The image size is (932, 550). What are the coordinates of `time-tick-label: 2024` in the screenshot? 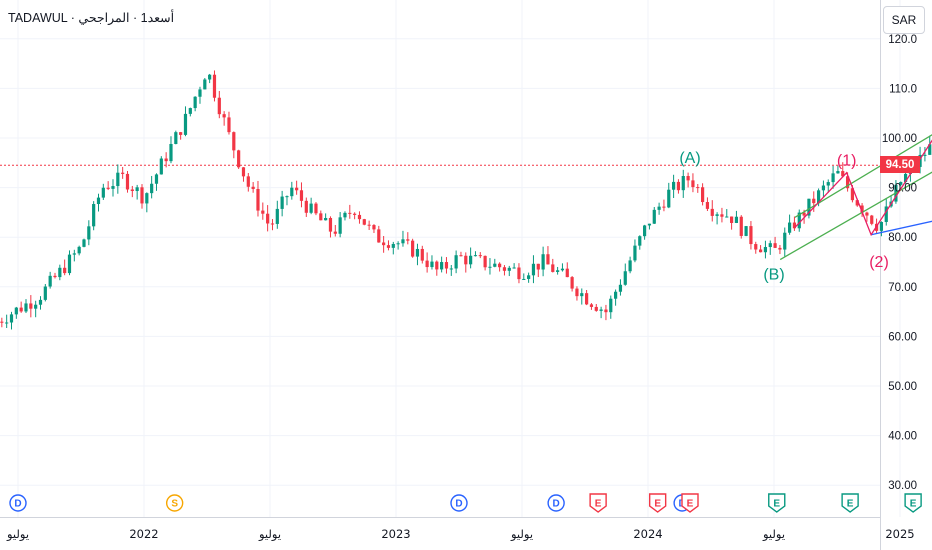 It's located at (647, 534).